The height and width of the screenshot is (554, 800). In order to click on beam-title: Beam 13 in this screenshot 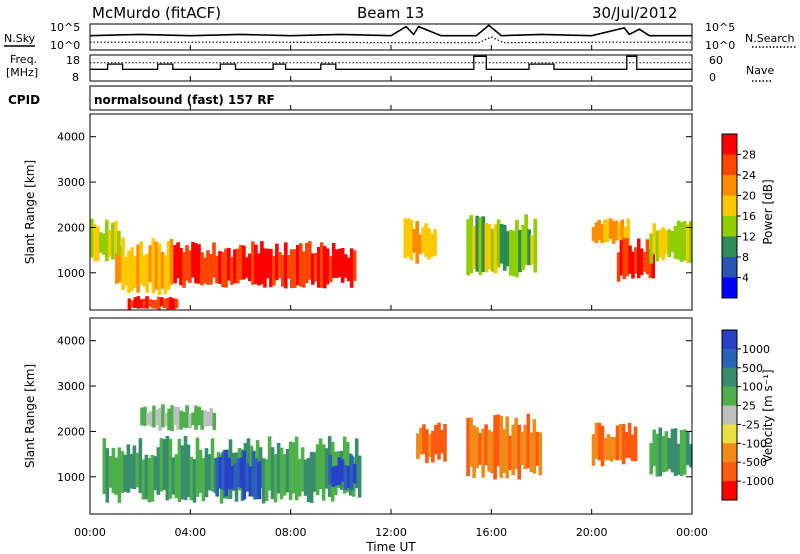, I will do `click(390, 13)`.